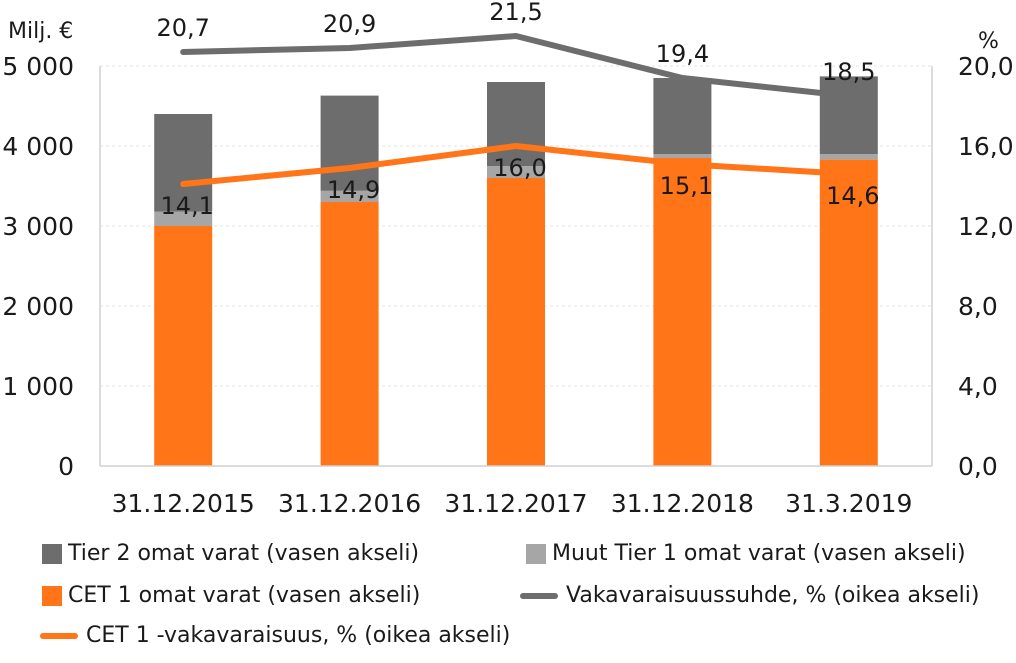  I want to click on y-left-axis-title: Milj. €, so click(40, 31).